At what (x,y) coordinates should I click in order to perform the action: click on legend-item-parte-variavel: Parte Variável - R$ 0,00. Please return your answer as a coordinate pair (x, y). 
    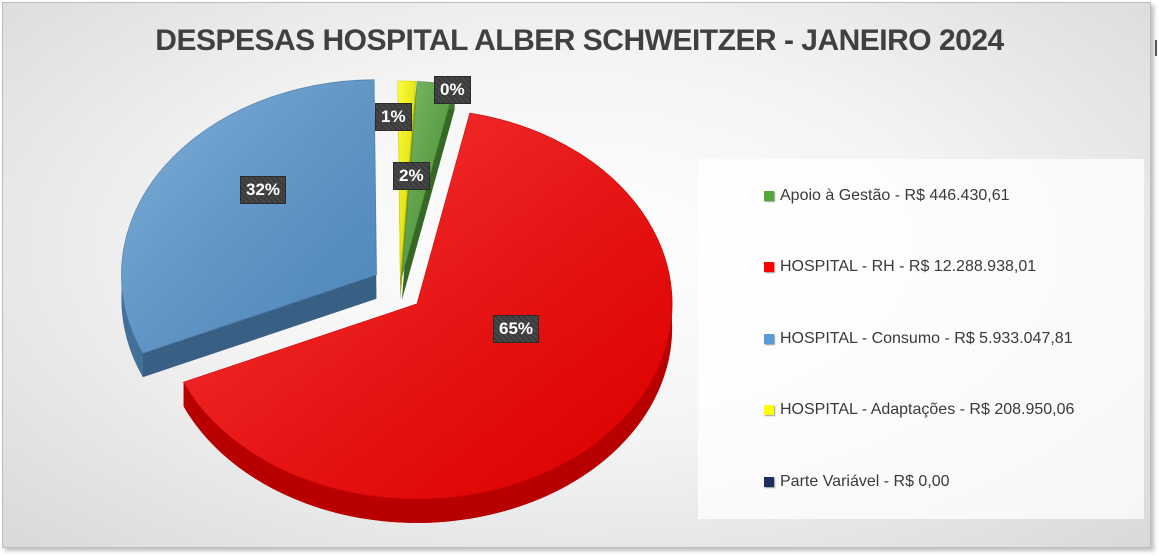
    Looking at the image, I should click on (857, 482).